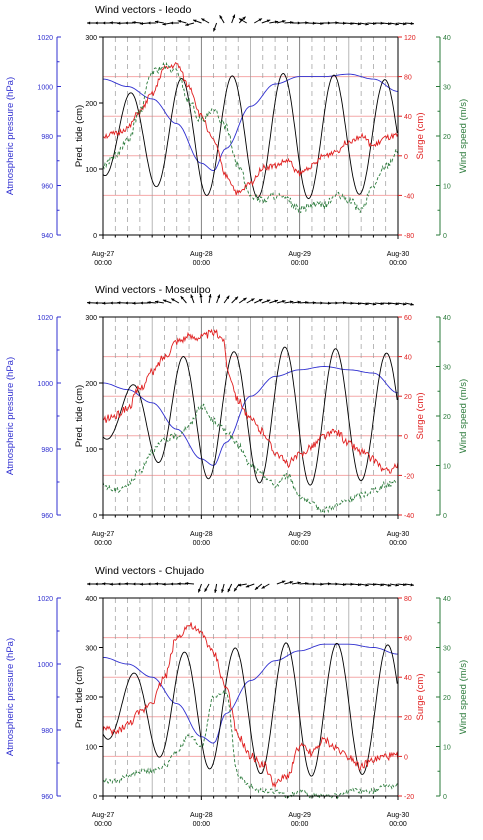 This screenshot has width=483, height=840. Describe the element at coordinates (201, 534) in the screenshot. I see `time-tick-date: Aug-28` at that location.